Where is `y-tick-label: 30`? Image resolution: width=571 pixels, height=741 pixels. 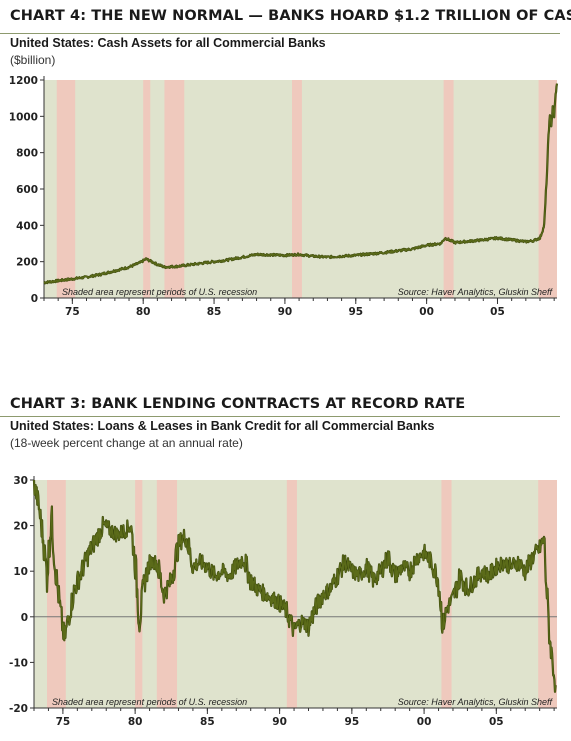
y-tick-label: 30 is located at coordinates (20, 481).